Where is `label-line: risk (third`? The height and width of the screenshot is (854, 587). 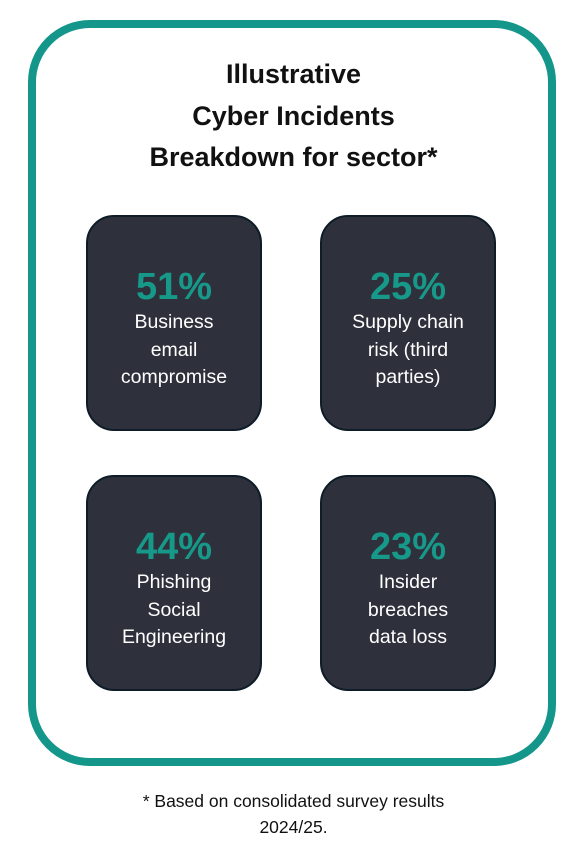
label-line: risk (third is located at coordinates (408, 349).